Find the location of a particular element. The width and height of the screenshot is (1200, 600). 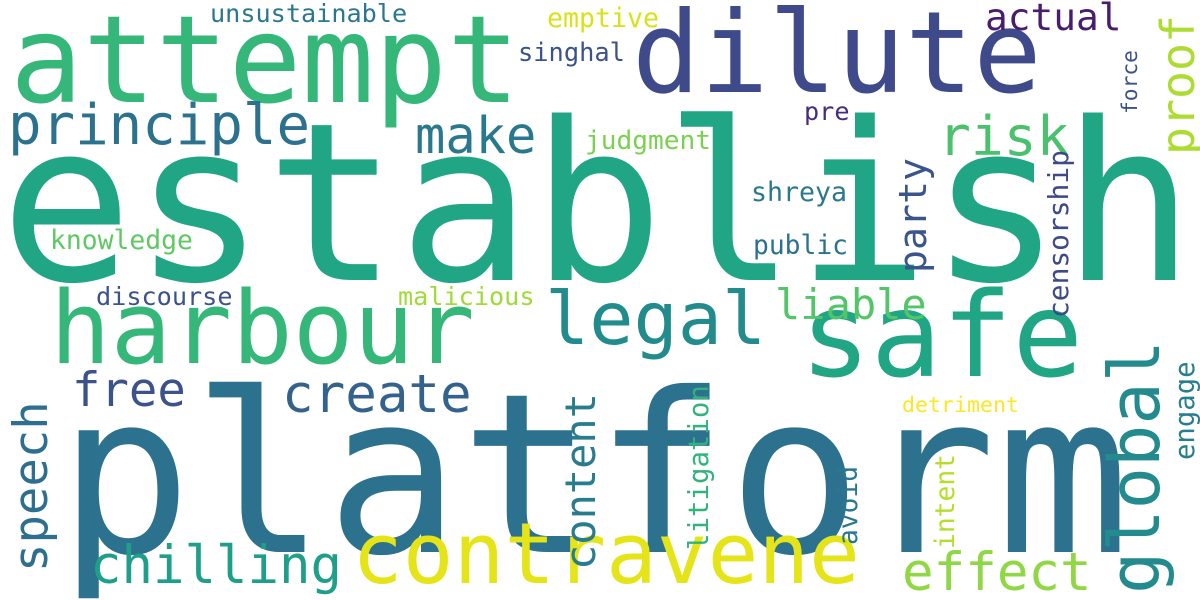

word-force: force is located at coordinates (1130, 82).